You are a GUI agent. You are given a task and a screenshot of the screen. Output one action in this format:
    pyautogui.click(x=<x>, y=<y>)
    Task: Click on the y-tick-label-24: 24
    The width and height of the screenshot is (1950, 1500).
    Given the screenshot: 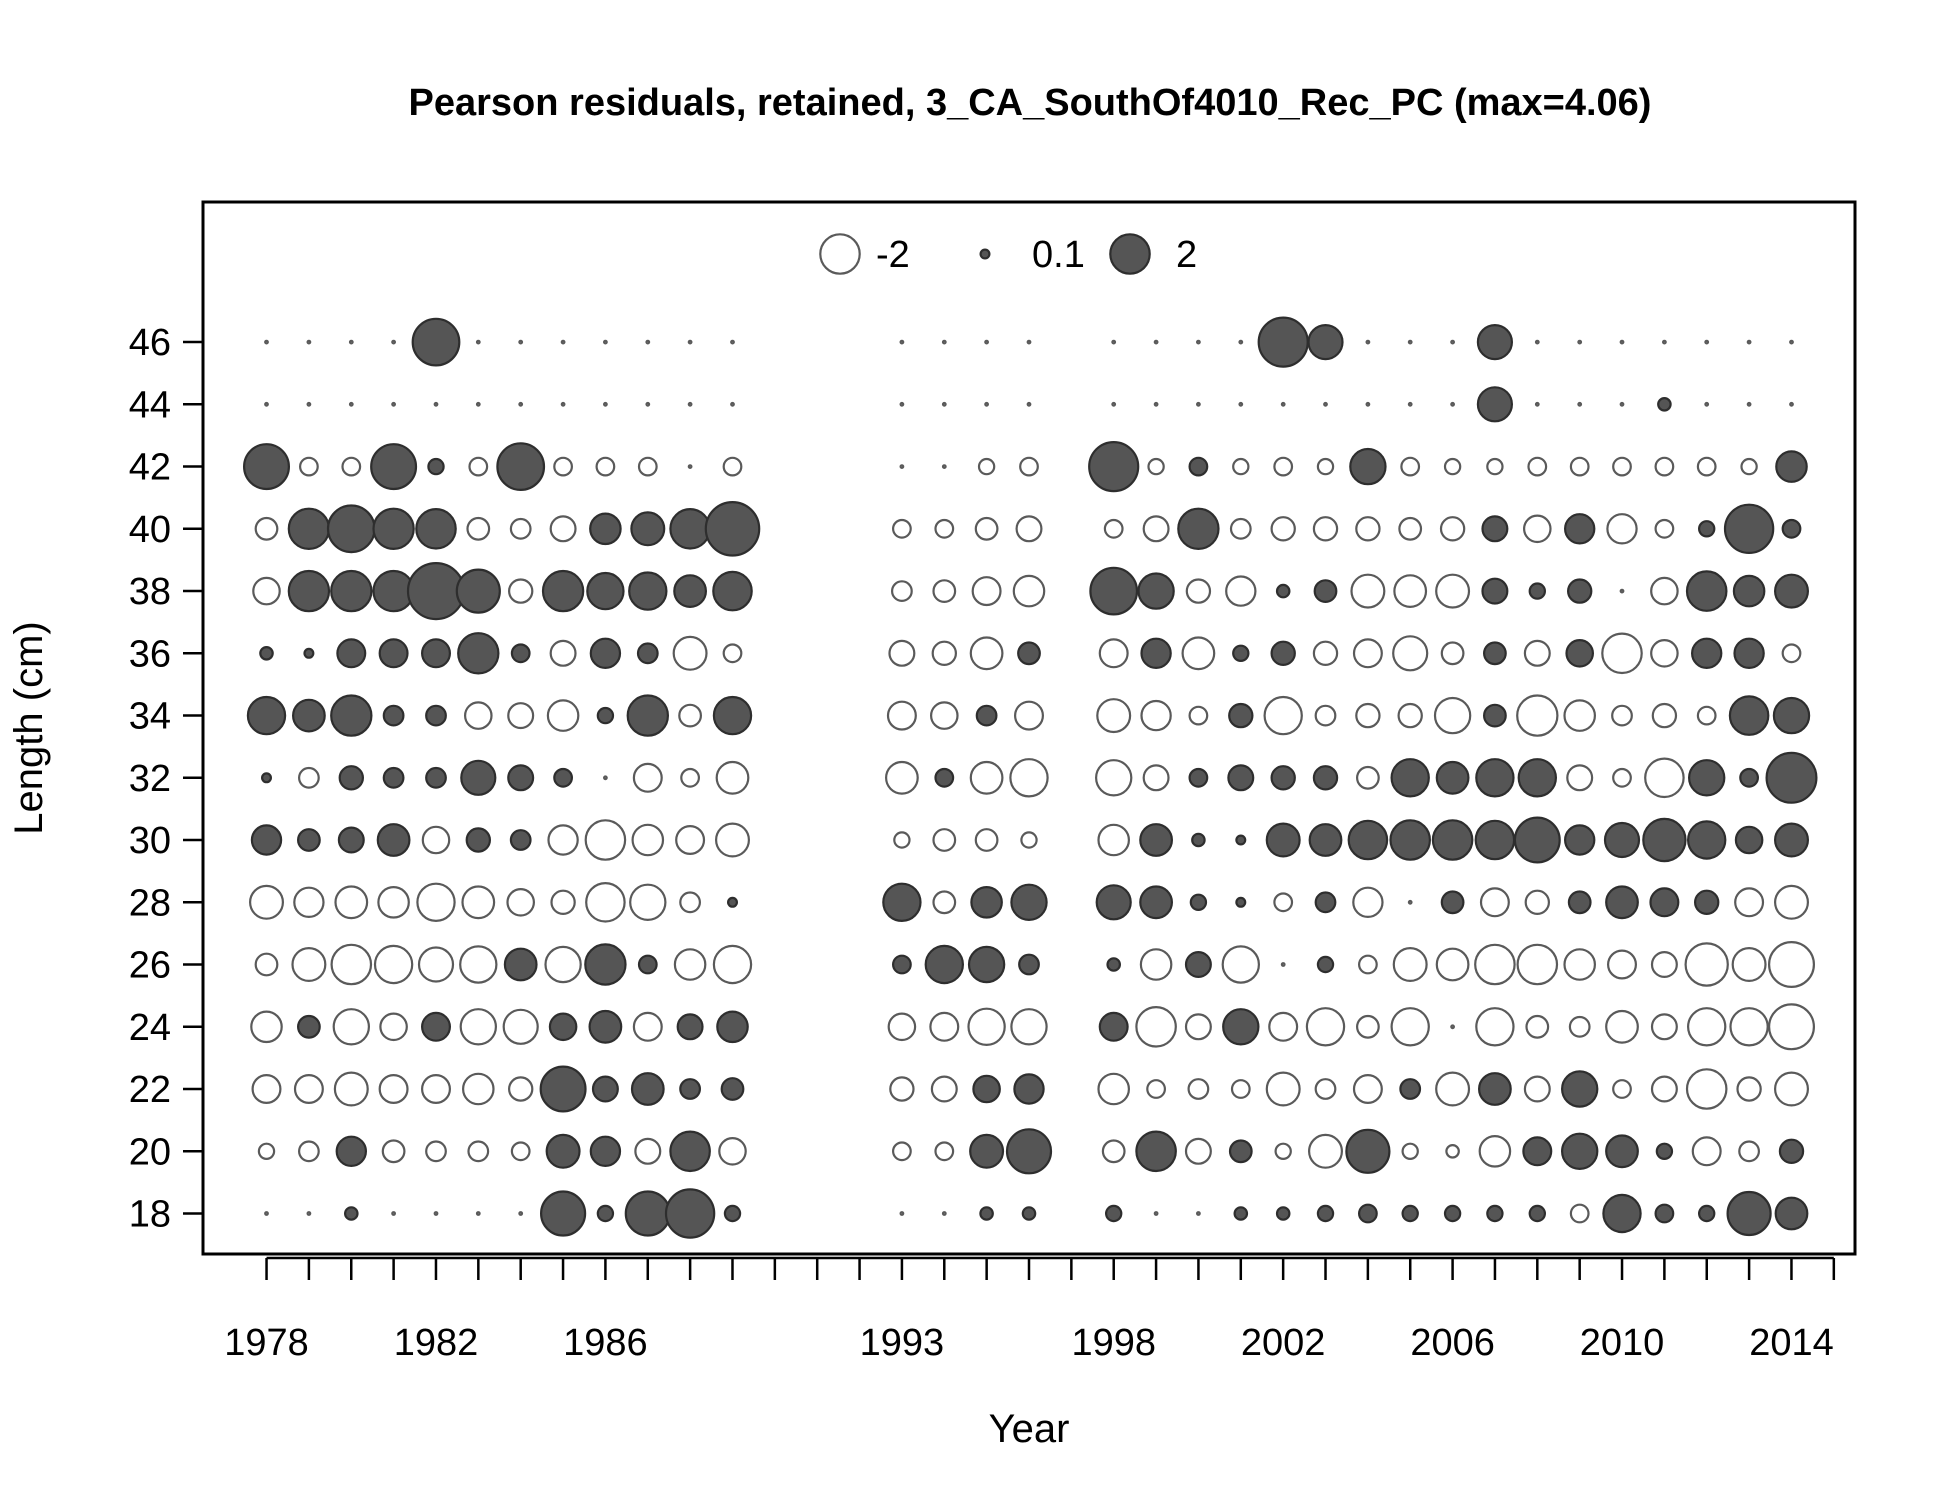 What is the action you would take?
    pyautogui.click(x=150, y=1028)
    